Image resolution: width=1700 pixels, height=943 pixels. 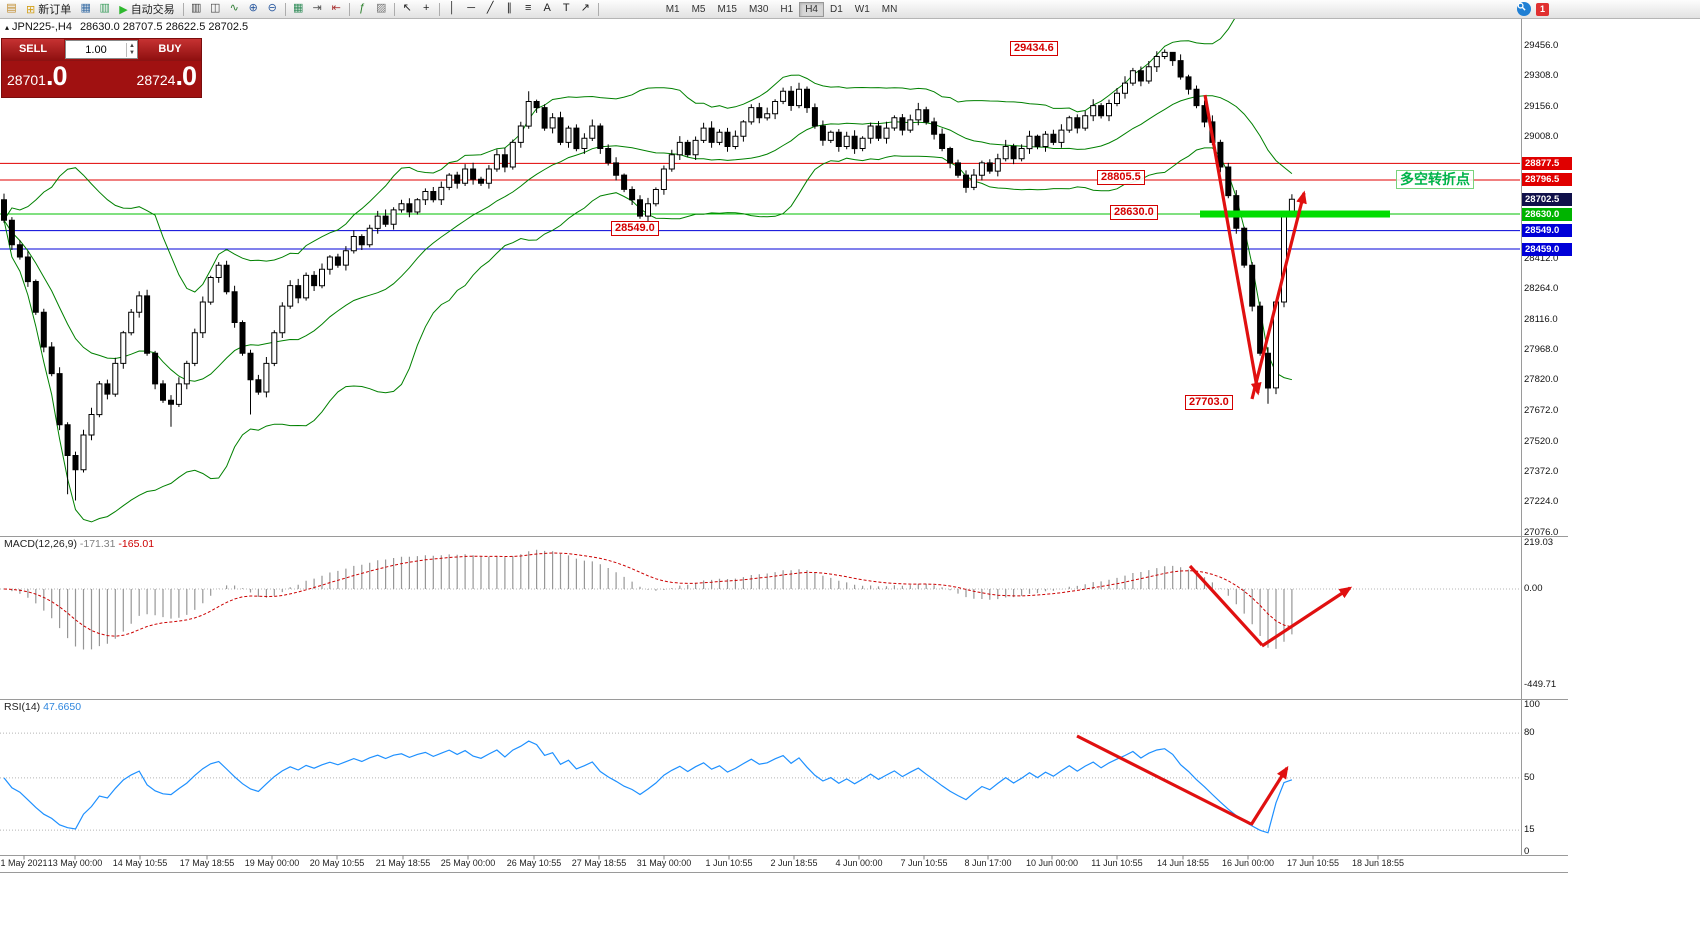 I want to click on volume-field: ▲ ▼, so click(x=101, y=49).